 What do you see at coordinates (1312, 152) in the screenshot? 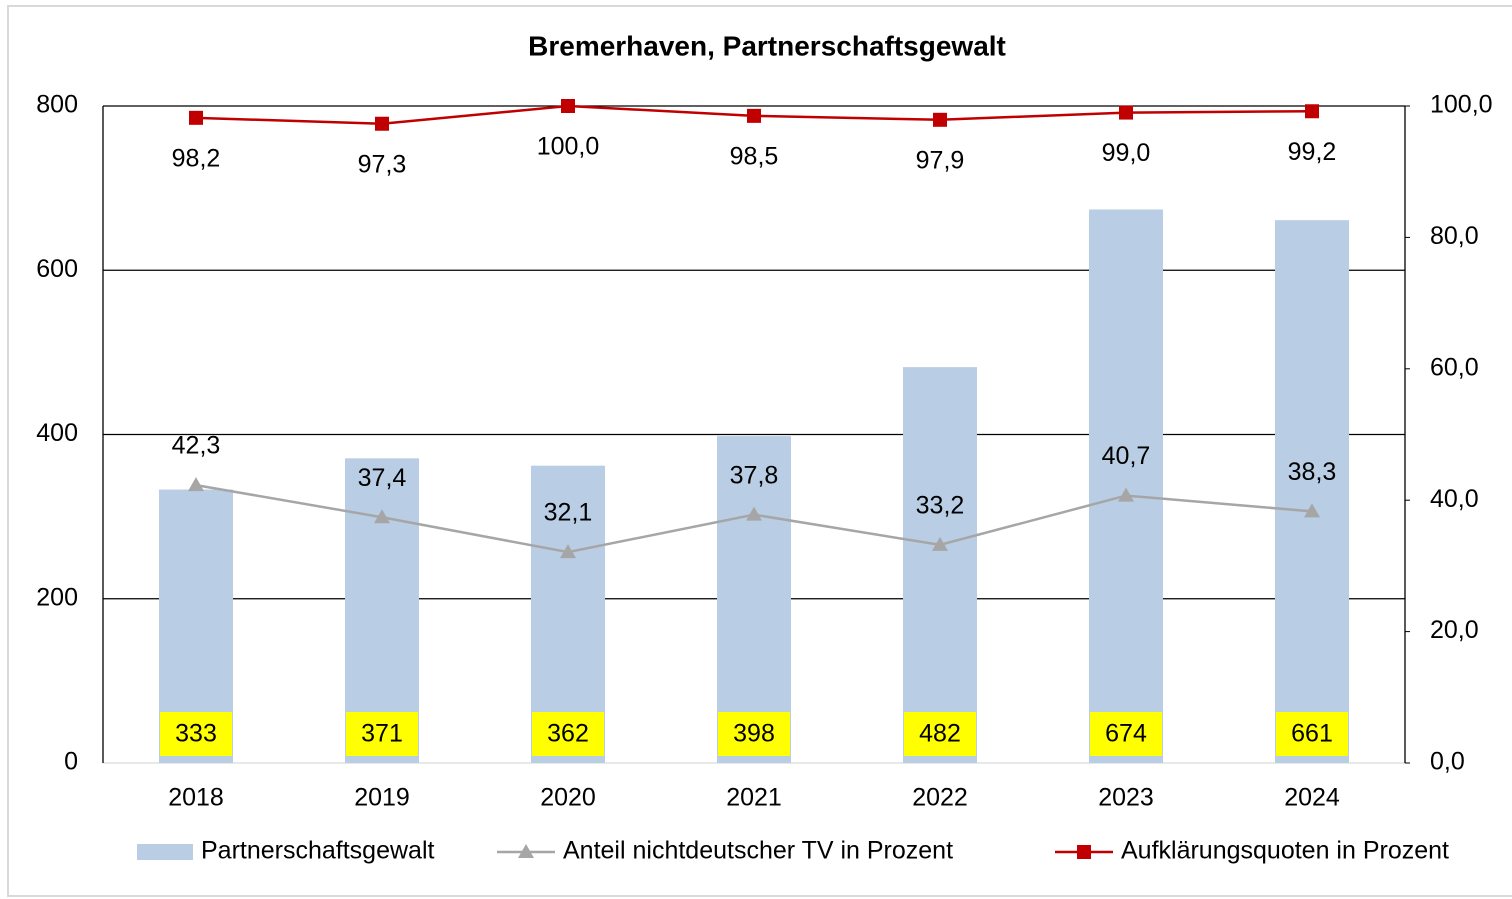
I see `data-label: 99,2` at bounding box center [1312, 152].